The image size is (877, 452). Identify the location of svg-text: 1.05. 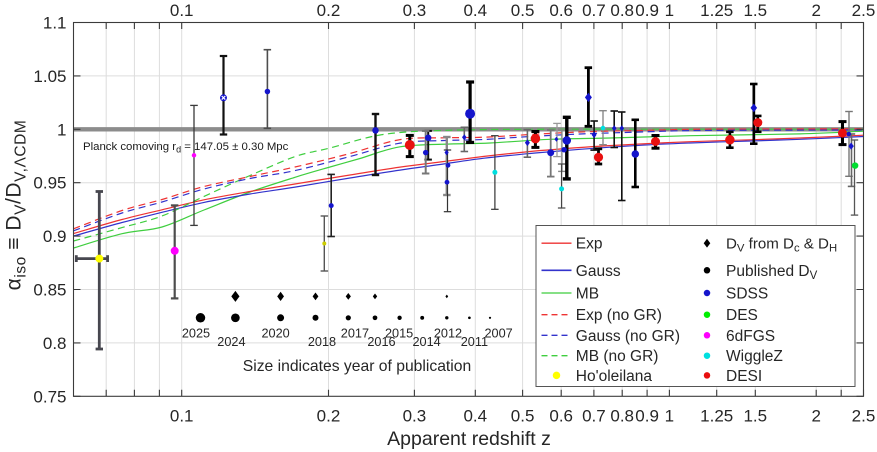
(49, 76).